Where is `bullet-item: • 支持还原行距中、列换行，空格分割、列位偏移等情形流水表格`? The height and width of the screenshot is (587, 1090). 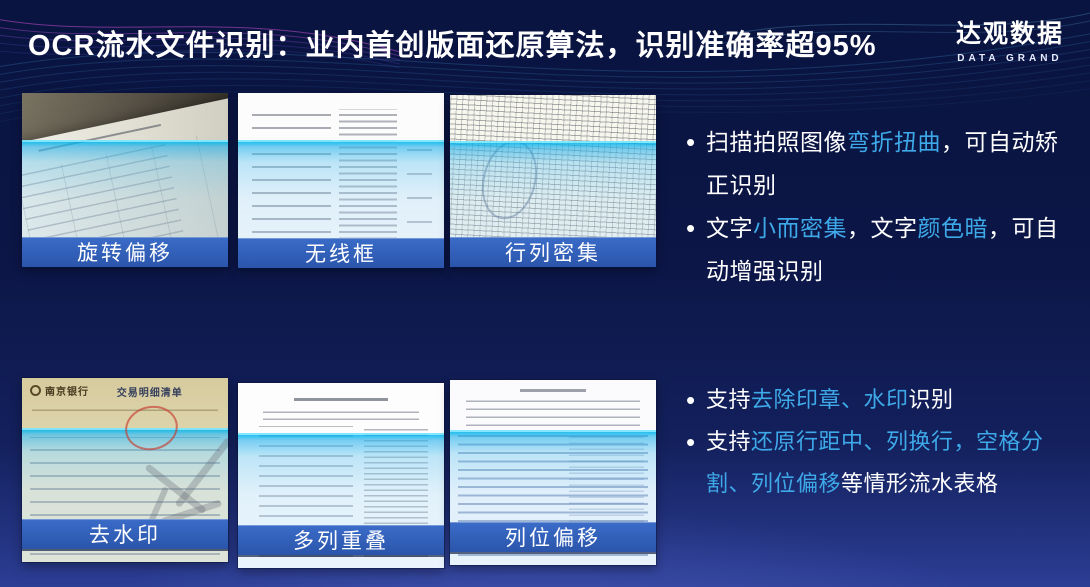
bullet-item: • 支持还原行距中、列换行，空格分割、列位偏移等情形流水表格 is located at coordinates (885, 463).